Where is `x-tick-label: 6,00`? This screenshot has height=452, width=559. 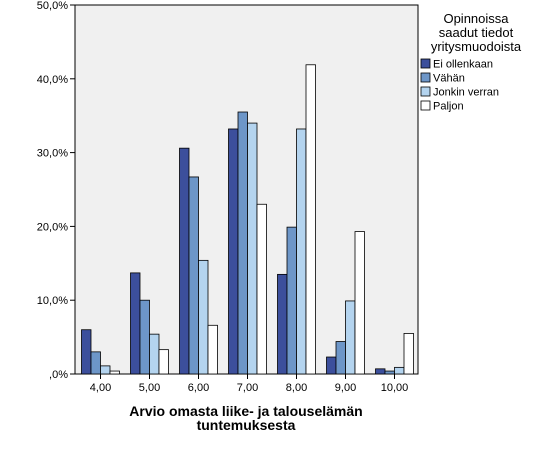 x-tick-label: 6,00 is located at coordinates (198, 388).